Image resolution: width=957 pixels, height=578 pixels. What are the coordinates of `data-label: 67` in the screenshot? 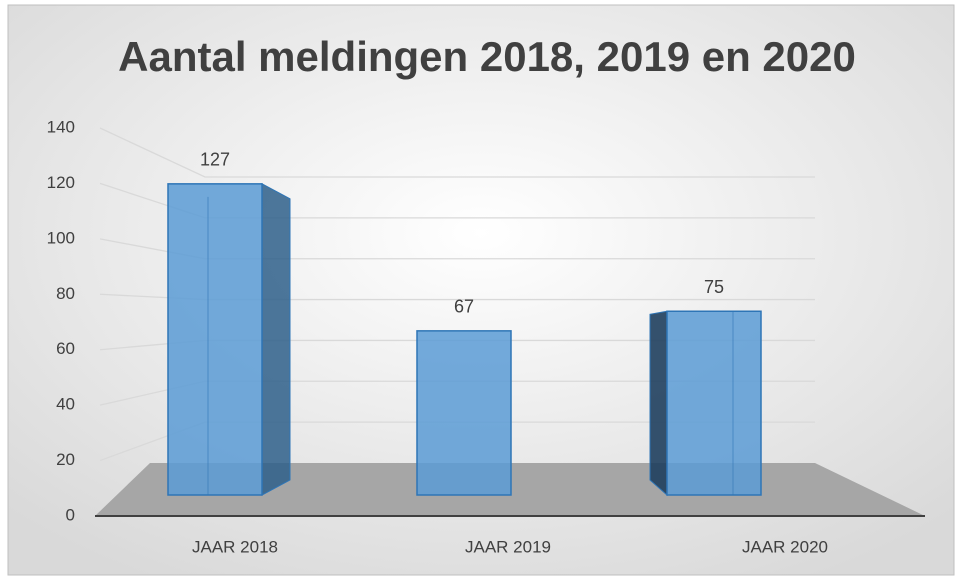 It's located at (464, 307).